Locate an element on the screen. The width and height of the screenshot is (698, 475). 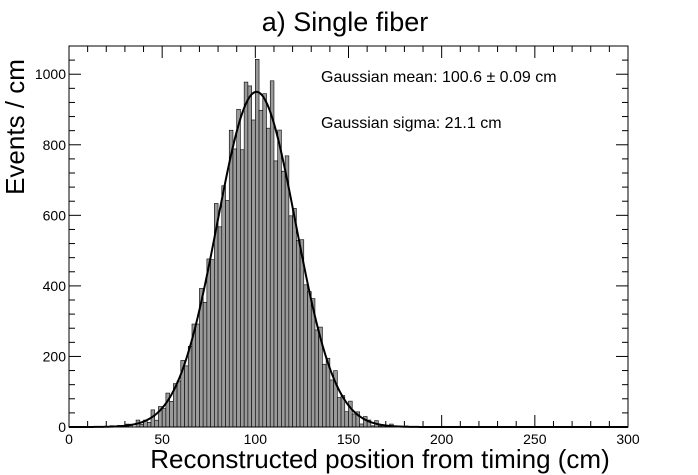
chart-title: a) Single fiber is located at coordinates (345, 22).